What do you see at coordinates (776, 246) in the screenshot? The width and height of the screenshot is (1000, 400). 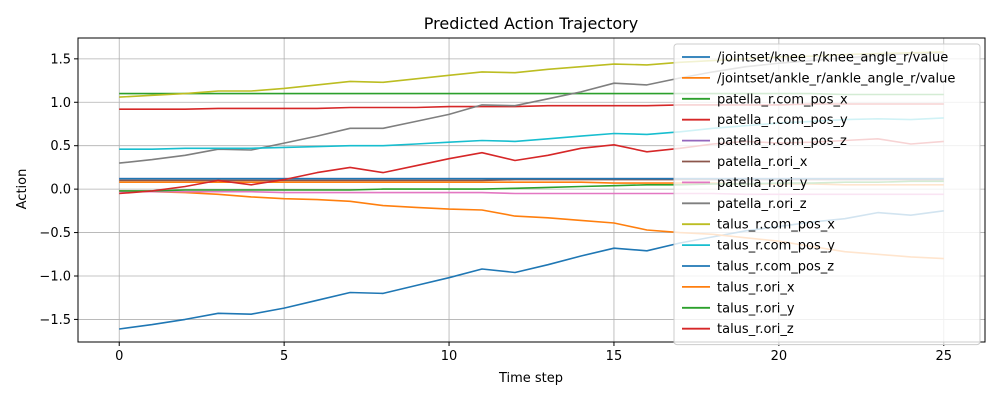 I see `legend-entry-label: talus_r.com_pos_y` at bounding box center [776, 246].